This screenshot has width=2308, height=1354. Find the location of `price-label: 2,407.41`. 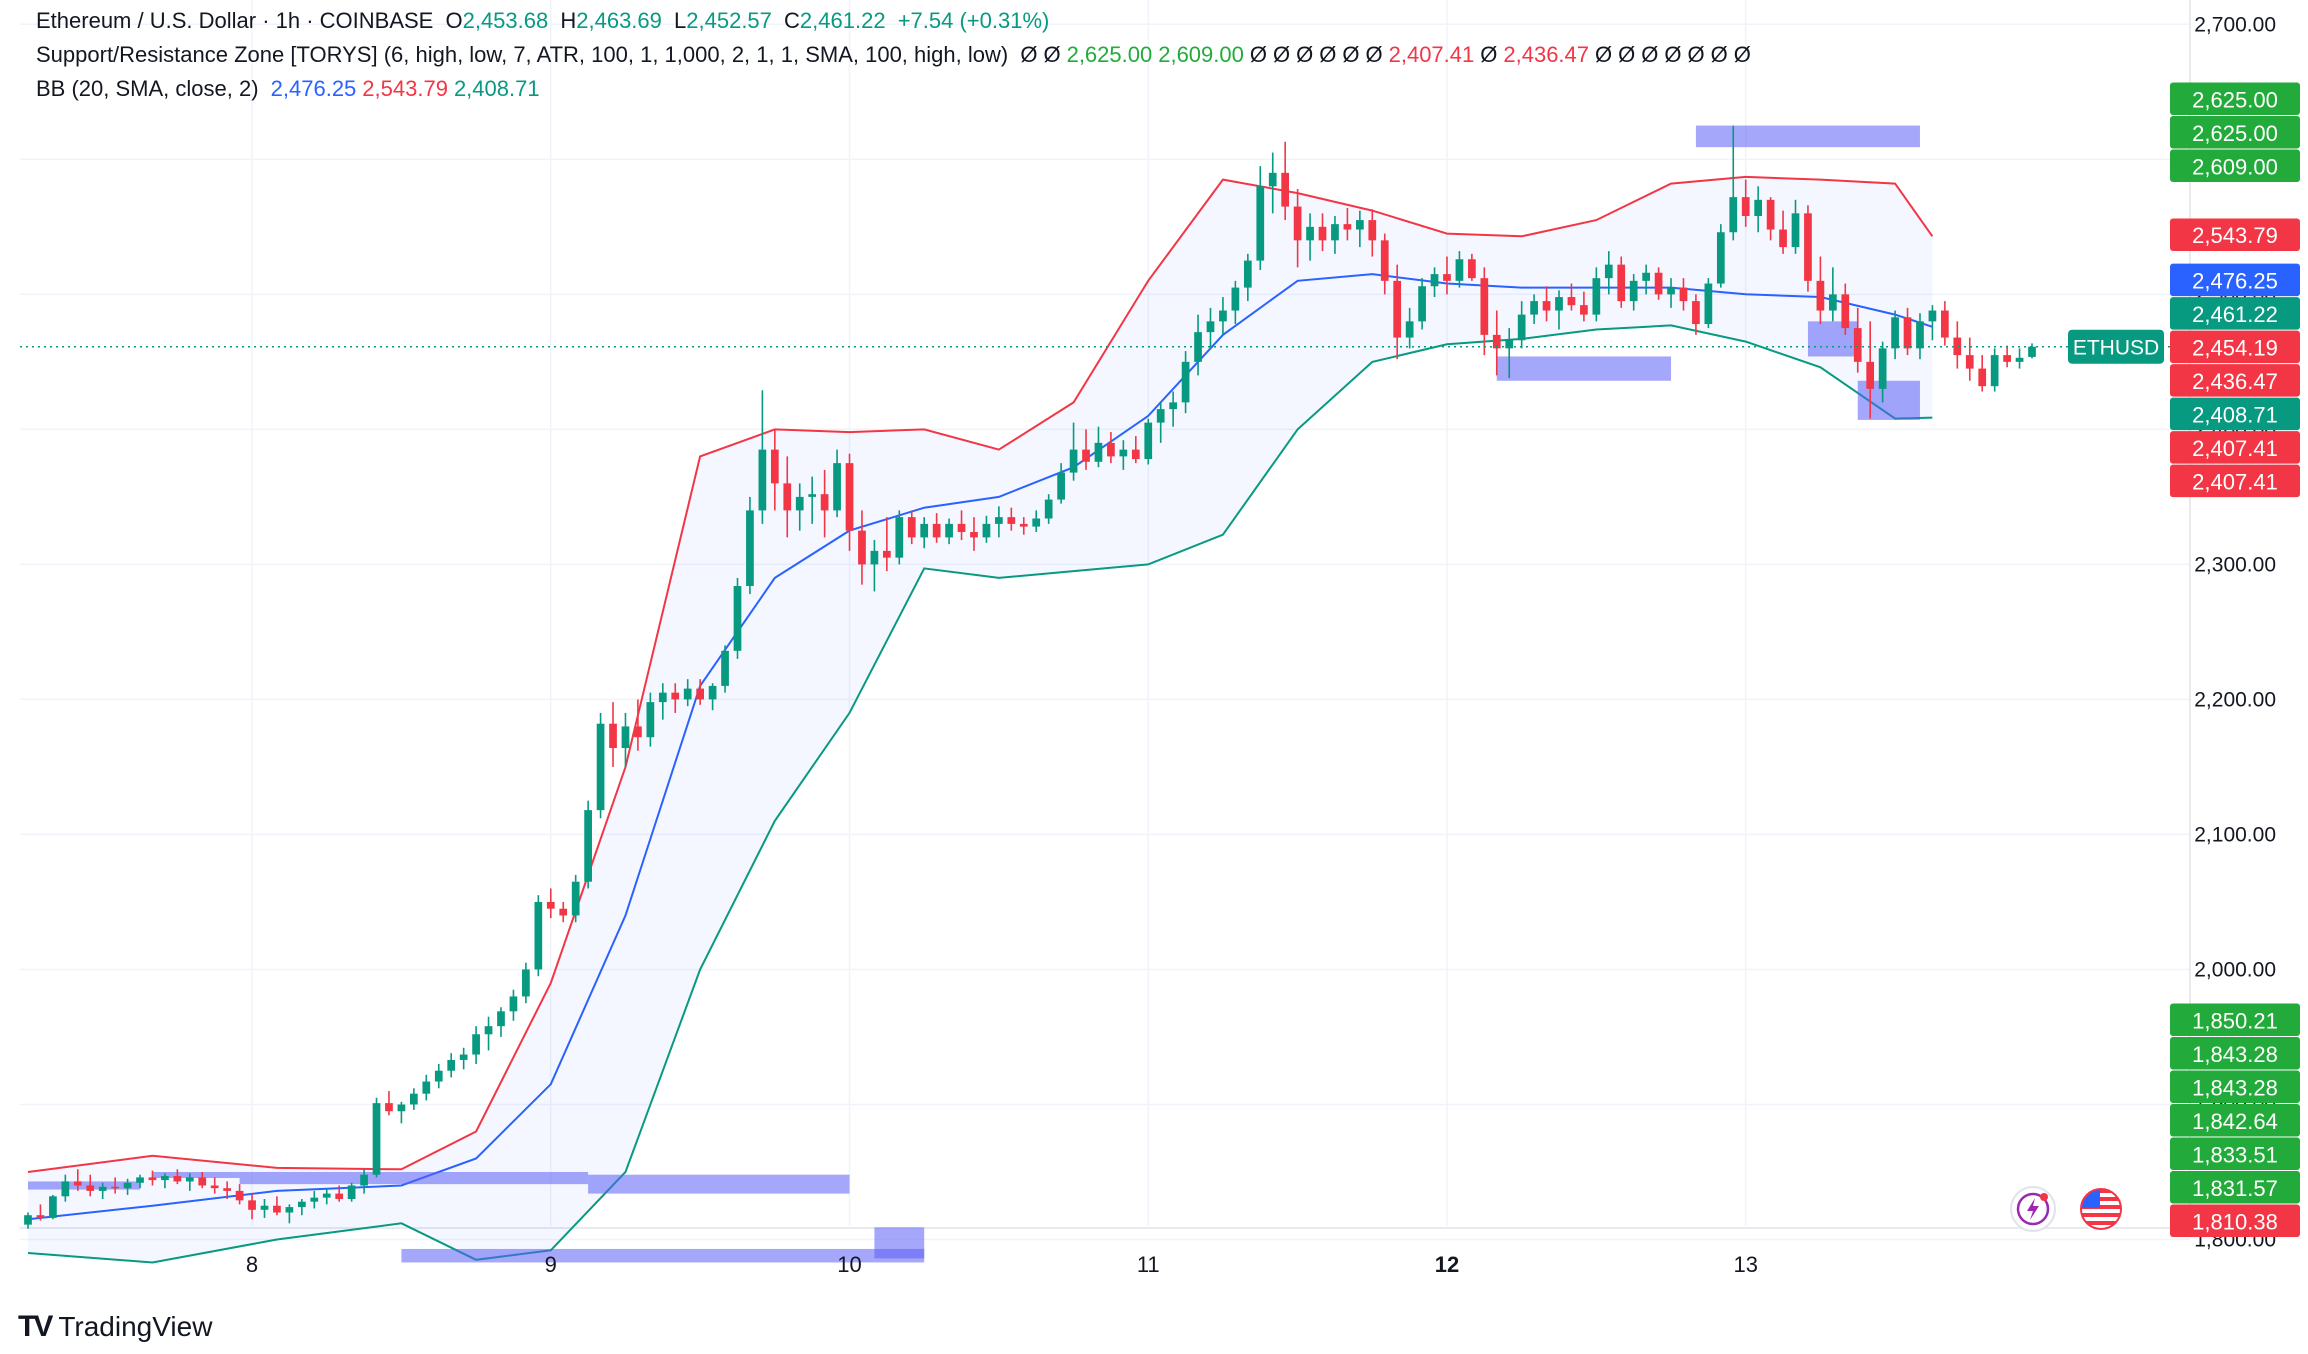

price-label: 2,407.41 is located at coordinates (2235, 481).